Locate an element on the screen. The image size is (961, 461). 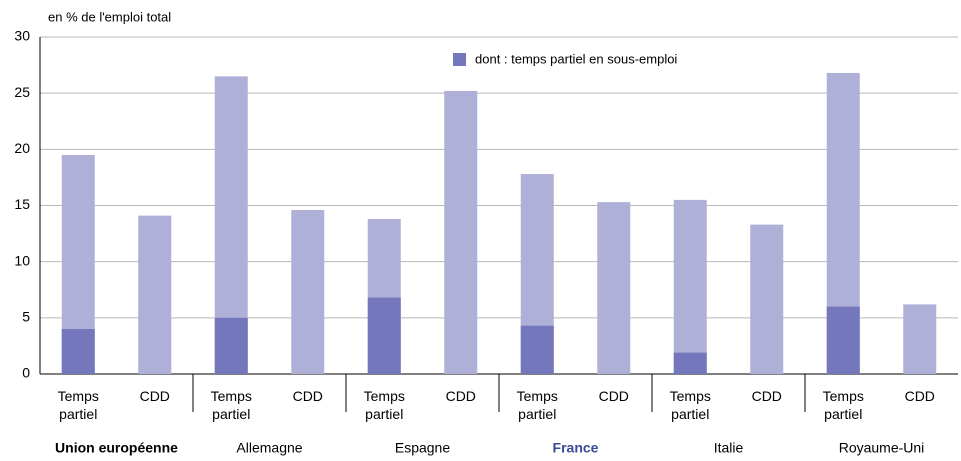
group-label: Allemagne is located at coordinates (269, 448).